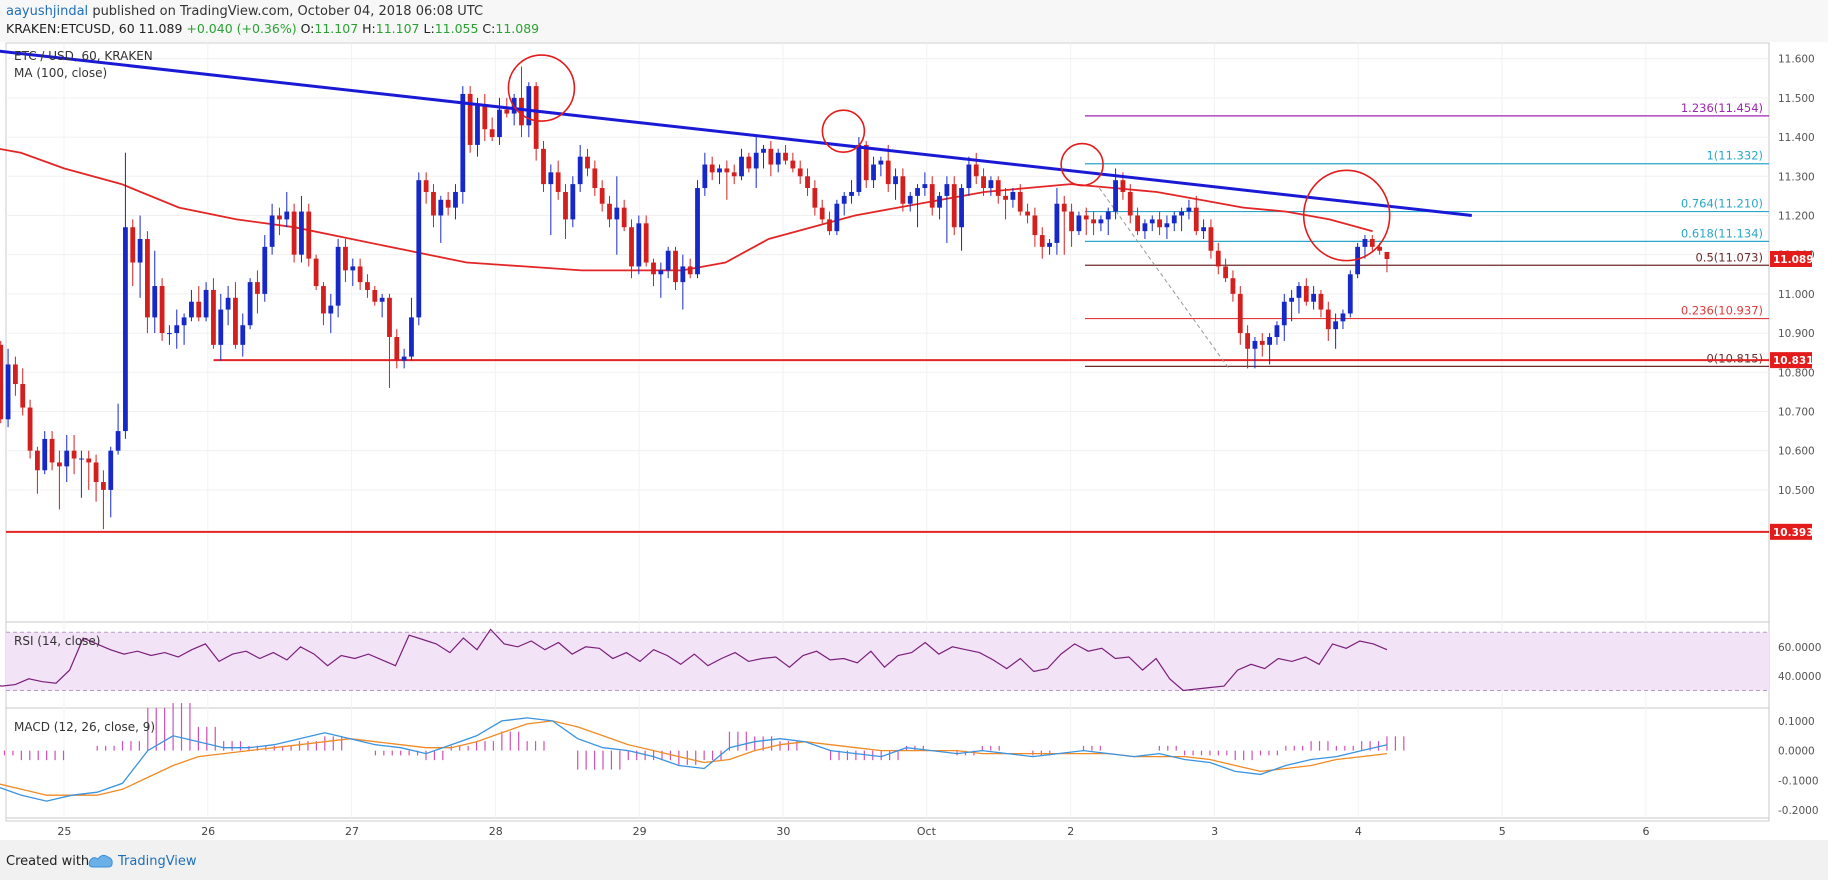 The image size is (1828, 880). I want to click on price-tick-label: 11.500, so click(1796, 99).